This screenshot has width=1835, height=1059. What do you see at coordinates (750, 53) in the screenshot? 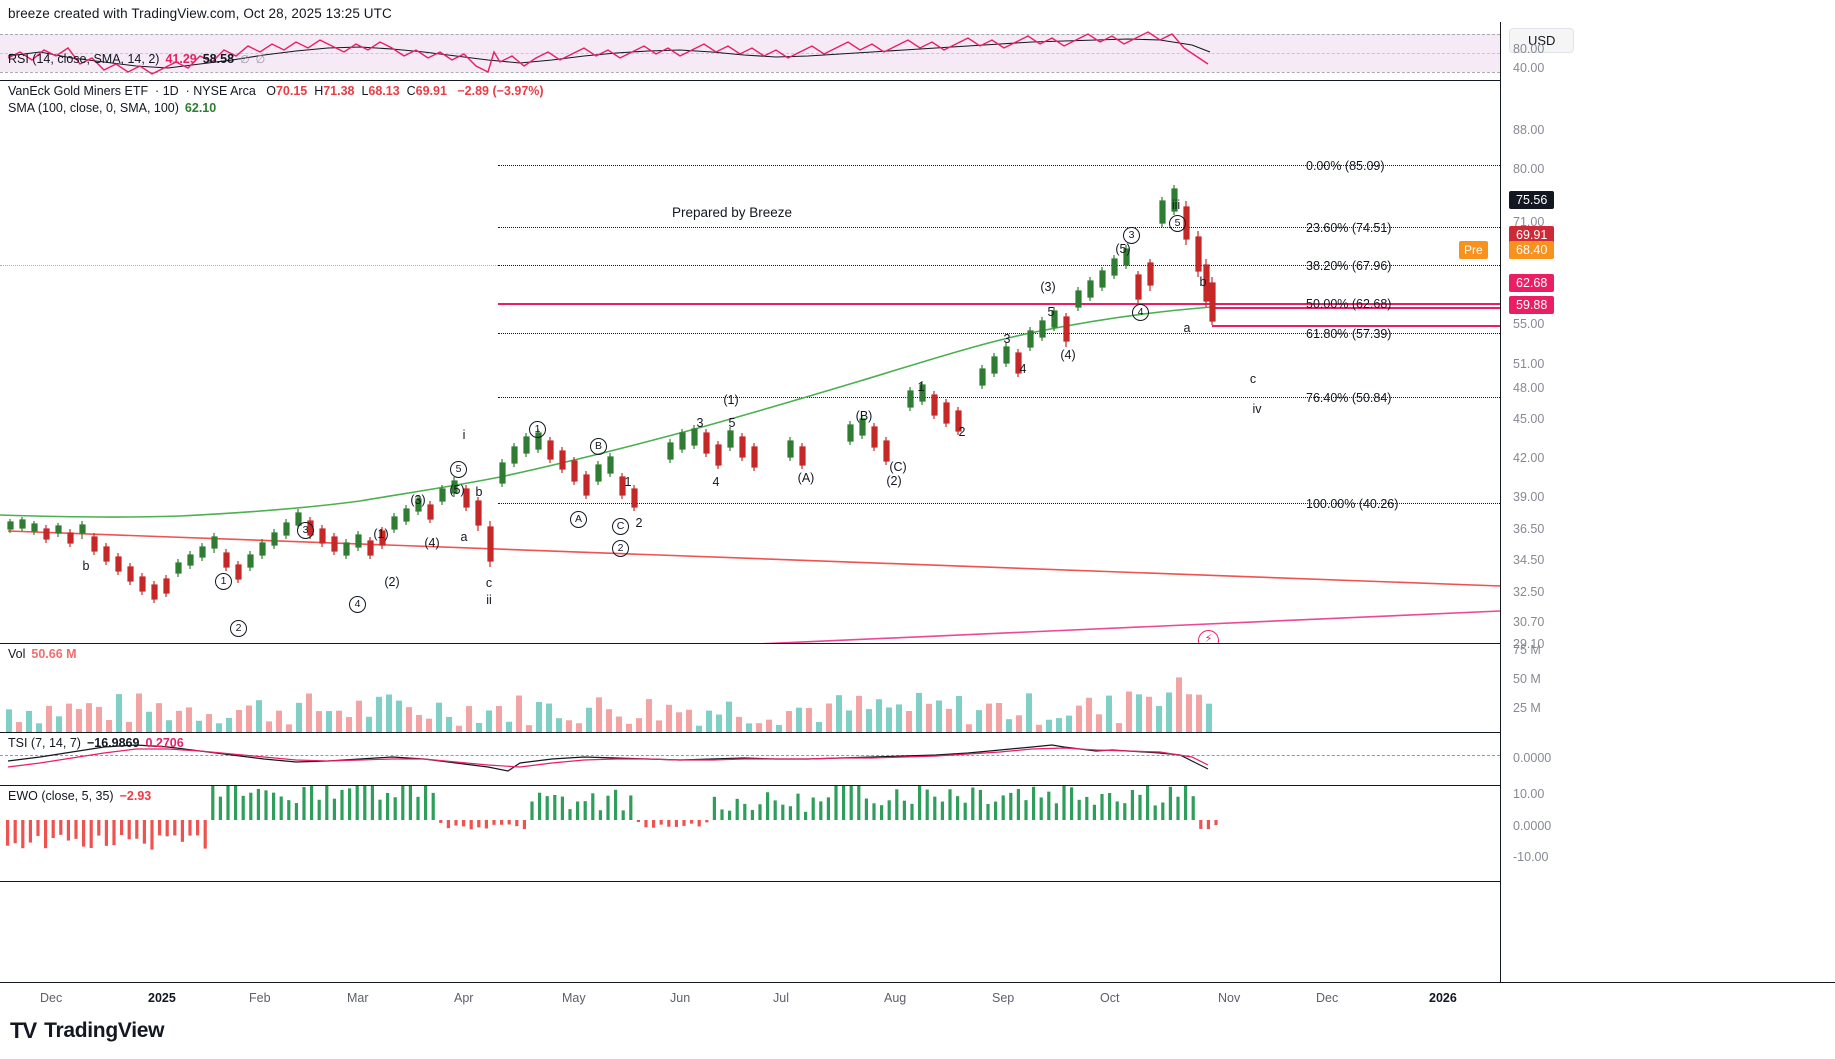
I see `rsi-mid-line` at bounding box center [750, 53].